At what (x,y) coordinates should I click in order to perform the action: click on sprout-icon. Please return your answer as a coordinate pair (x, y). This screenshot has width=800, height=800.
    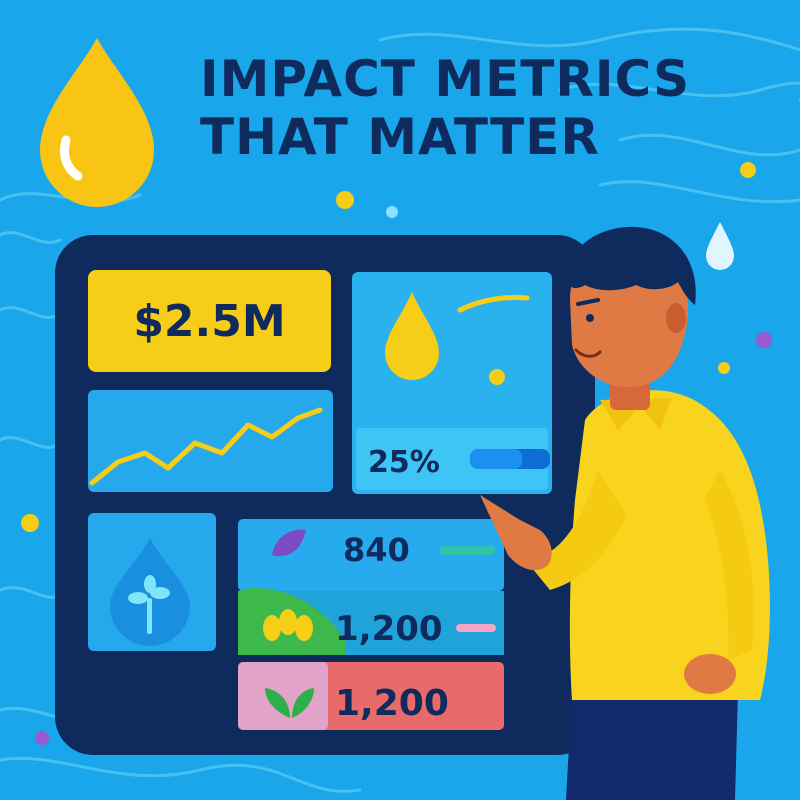
    Looking at the image, I should click on (289, 703).